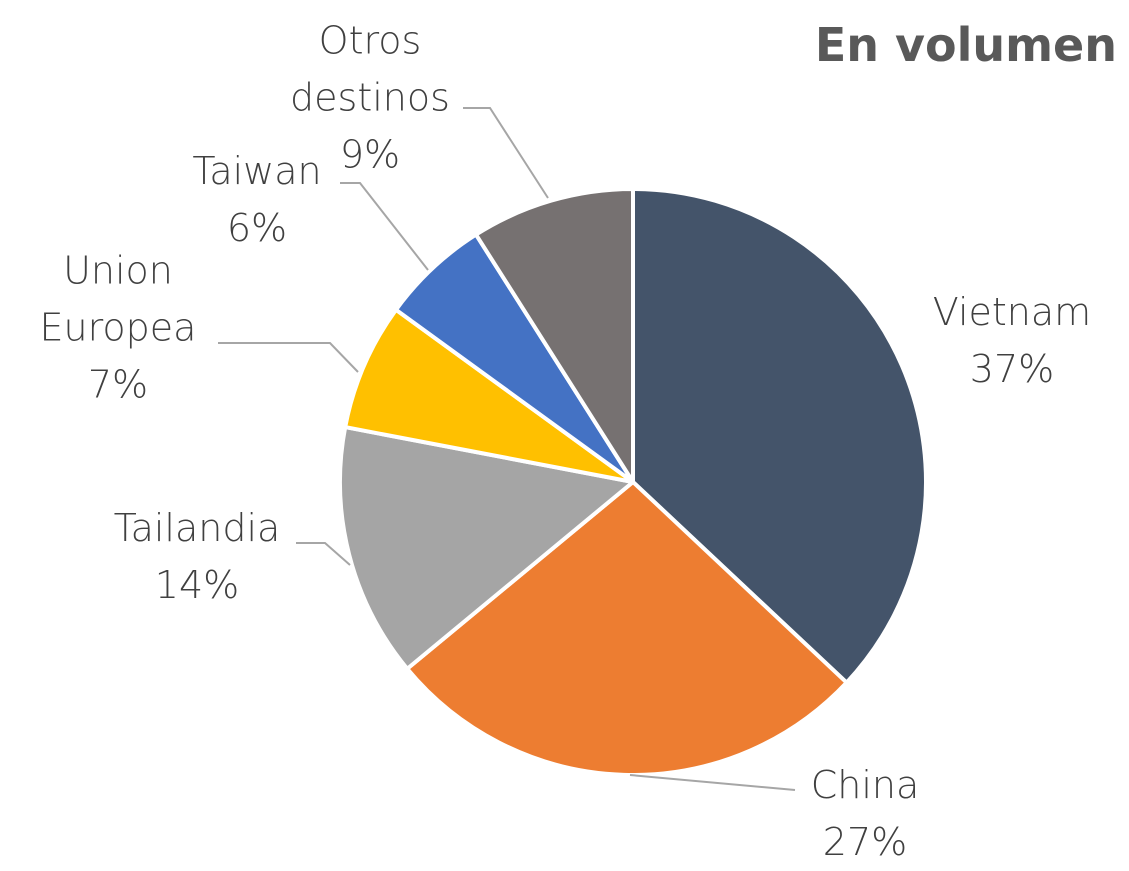 This screenshot has height=871, width=1129. What do you see at coordinates (118, 384) in the screenshot?
I see `value-label: 7%` at bounding box center [118, 384].